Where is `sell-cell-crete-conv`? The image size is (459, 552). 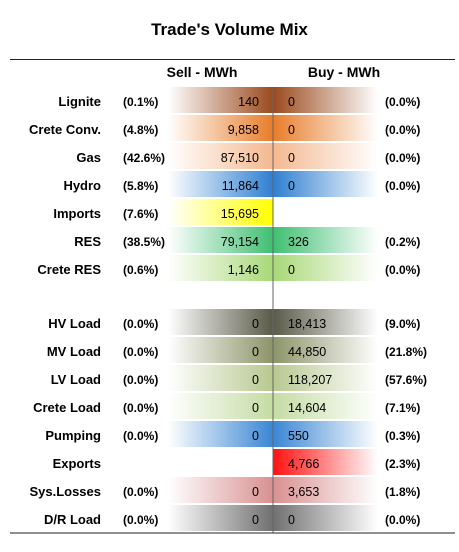
sell-cell-crete-conv is located at coordinates (220, 128).